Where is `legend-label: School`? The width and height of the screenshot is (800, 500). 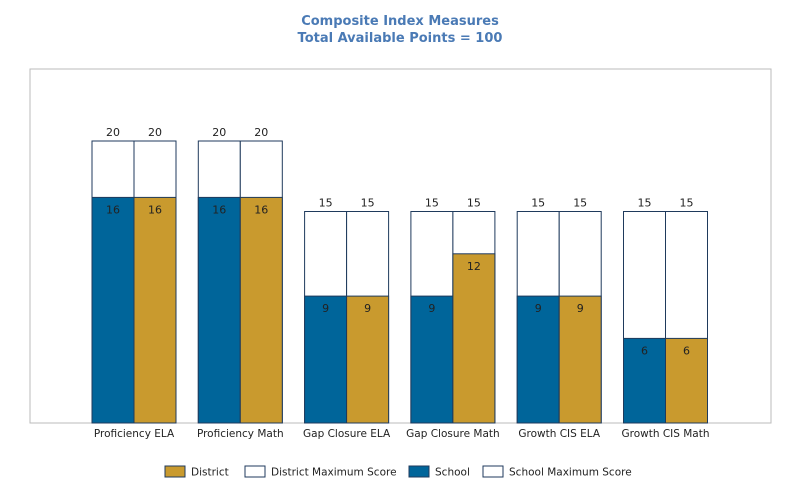 legend-label: School is located at coordinates (452, 473).